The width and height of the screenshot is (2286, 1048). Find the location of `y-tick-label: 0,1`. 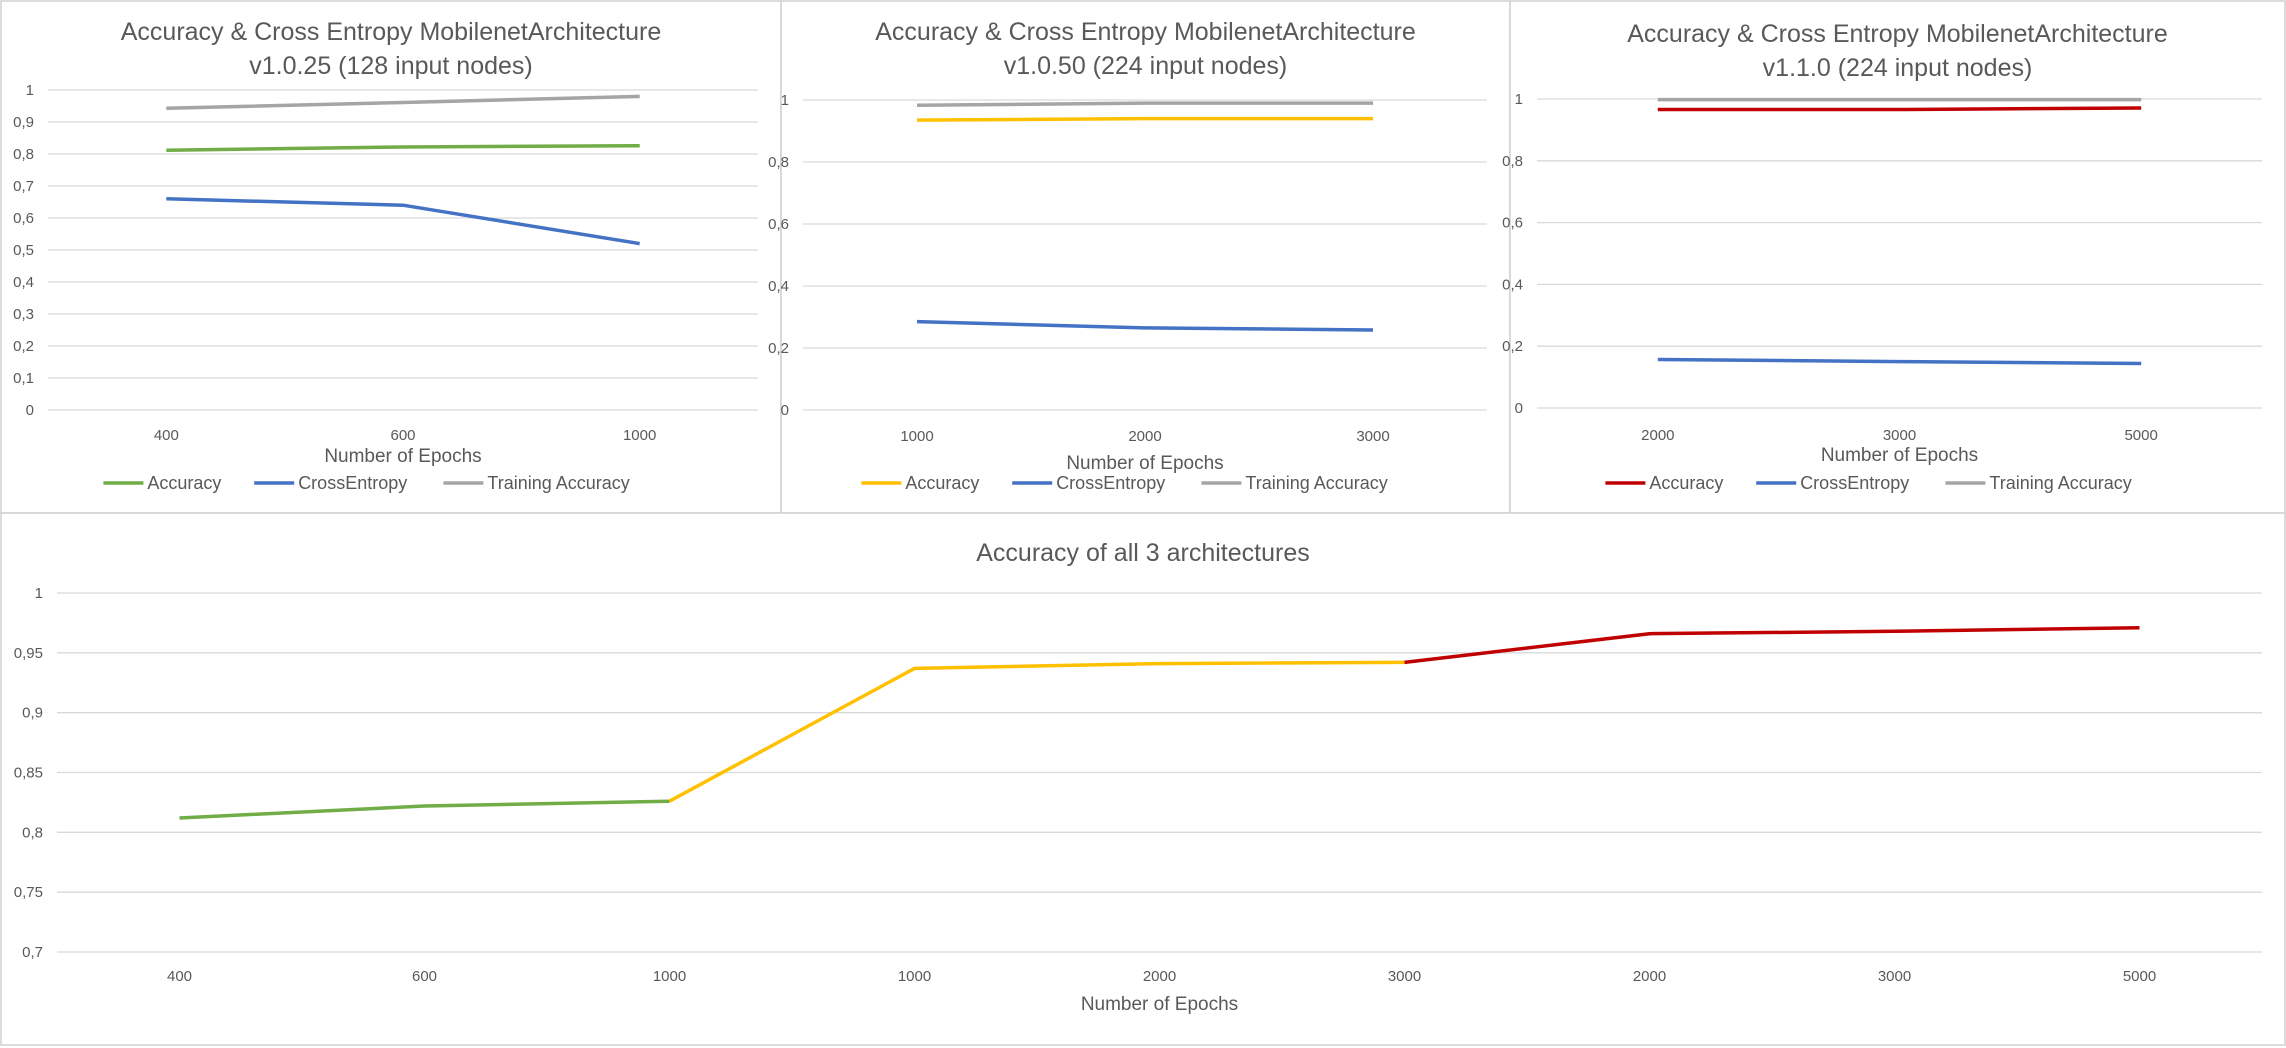

y-tick-label: 0,1 is located at coordinates (23, 378).